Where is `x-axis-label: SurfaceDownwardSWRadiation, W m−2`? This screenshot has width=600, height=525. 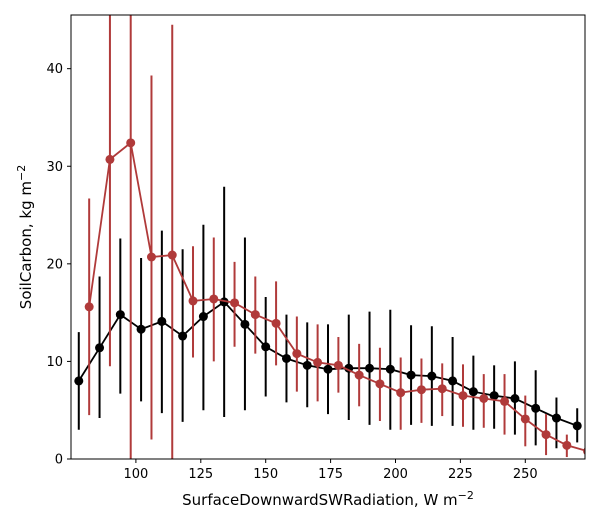
x-axis-label: SurfaceDownwardSWRadiation, W m−2 is located at coordinates (328, 499).